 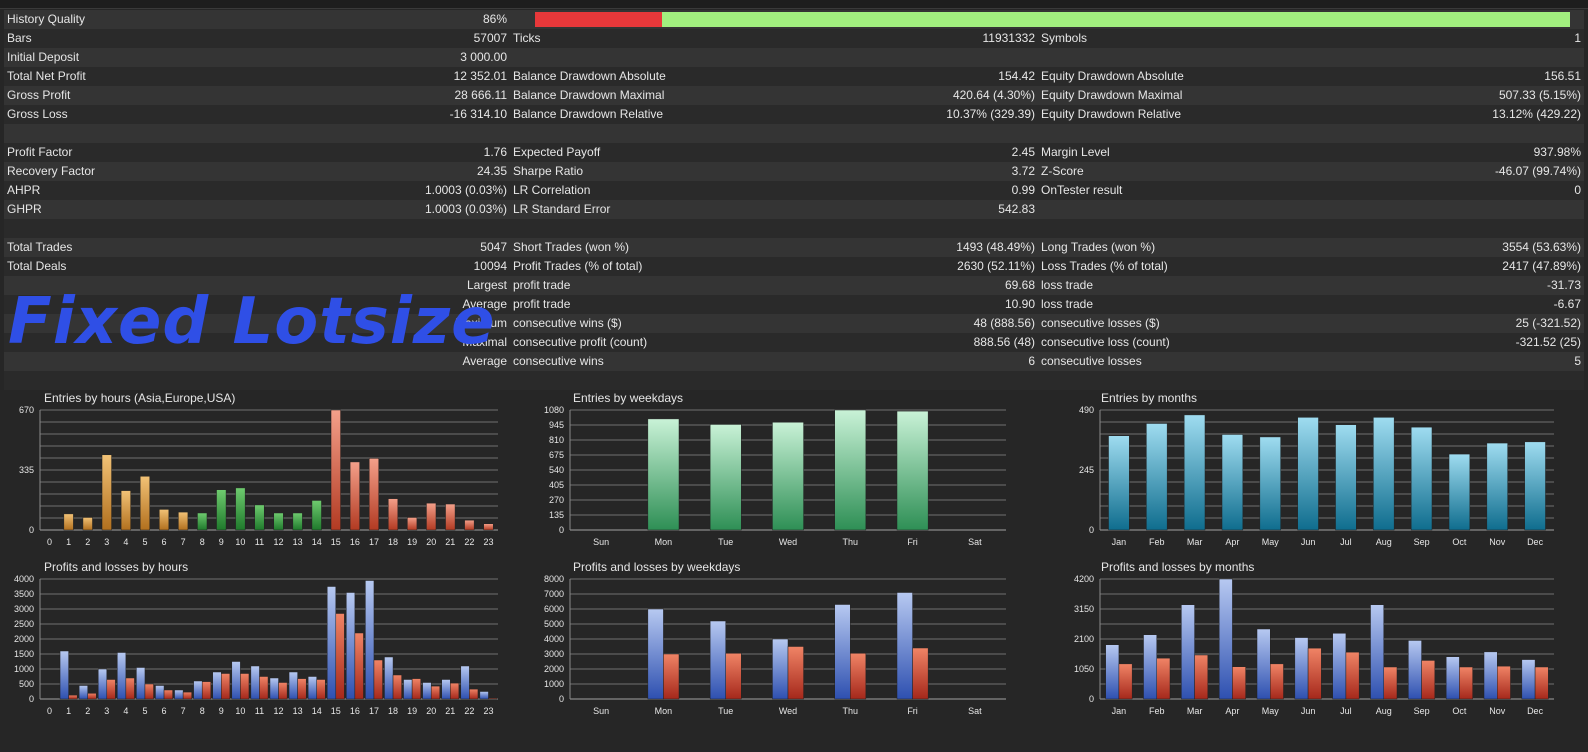 What do you see at coordinates (1062, 171) in the screenshot?
I see `metric-label: Z-Score` at bounding box center [1062, 171].